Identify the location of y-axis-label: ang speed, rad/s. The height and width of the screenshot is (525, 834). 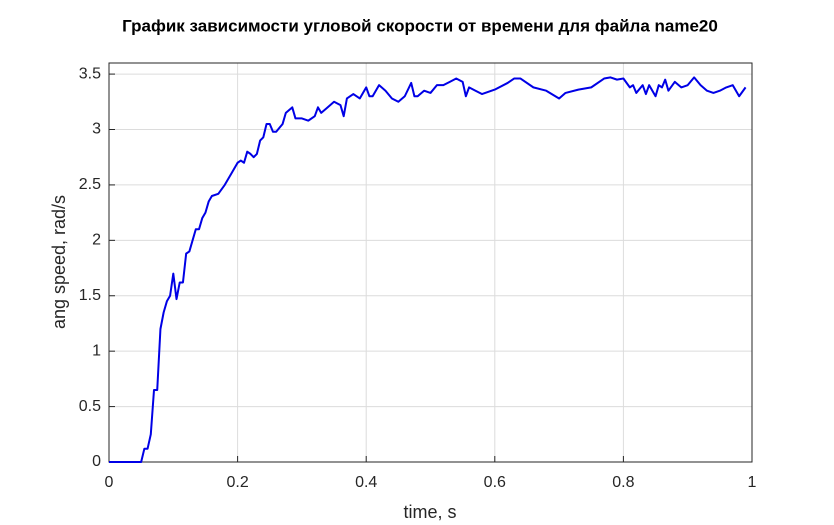
(59, 262).